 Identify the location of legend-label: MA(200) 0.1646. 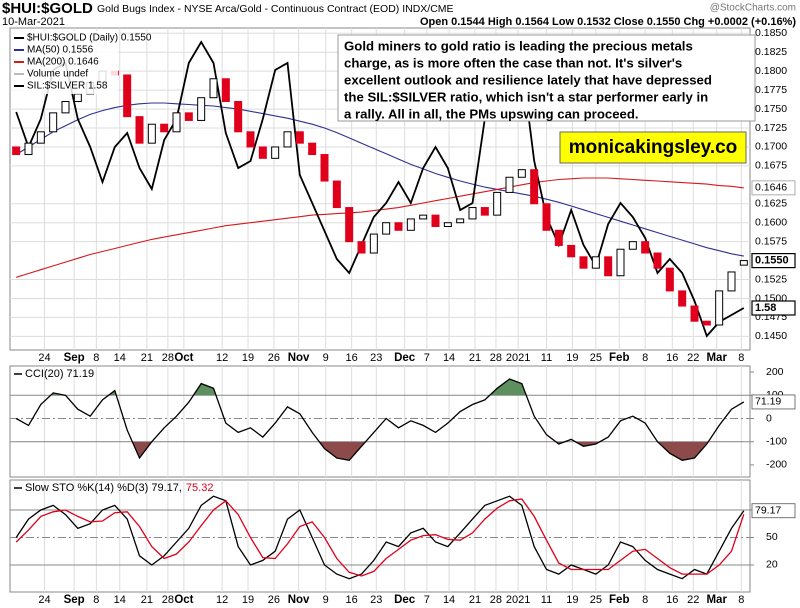
(63, 62).